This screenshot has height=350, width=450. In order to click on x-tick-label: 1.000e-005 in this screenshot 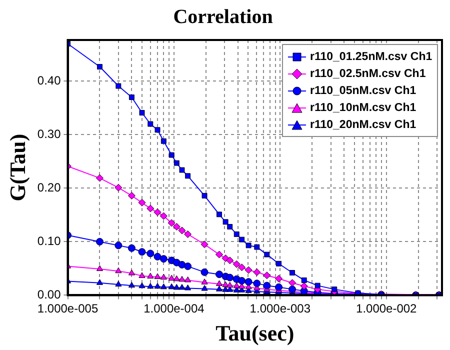, I will do `click(67, 309)`.